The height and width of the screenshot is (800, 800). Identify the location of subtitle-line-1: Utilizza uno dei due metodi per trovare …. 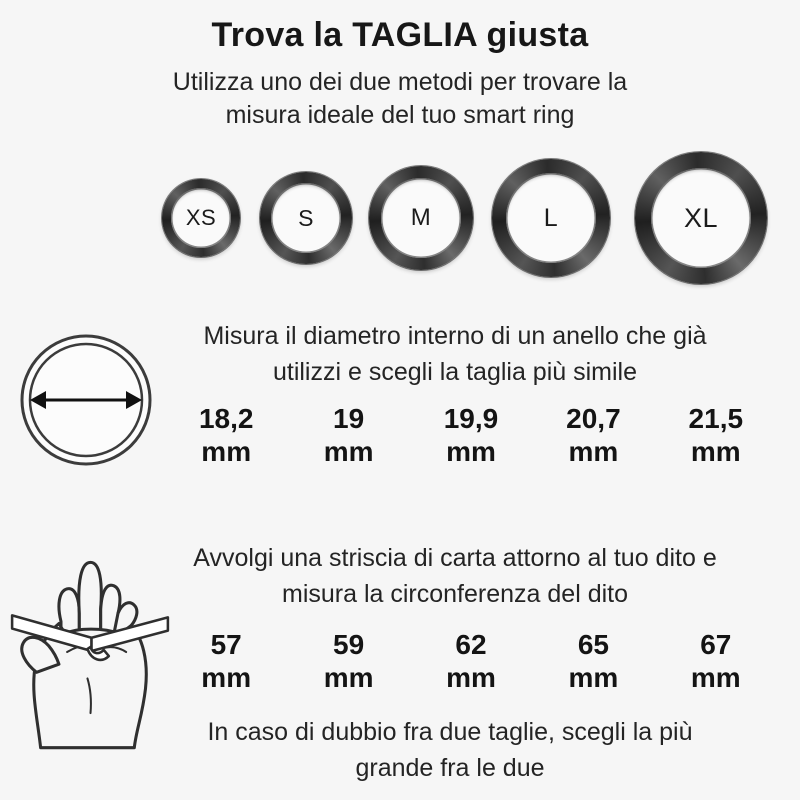
(400, 82).